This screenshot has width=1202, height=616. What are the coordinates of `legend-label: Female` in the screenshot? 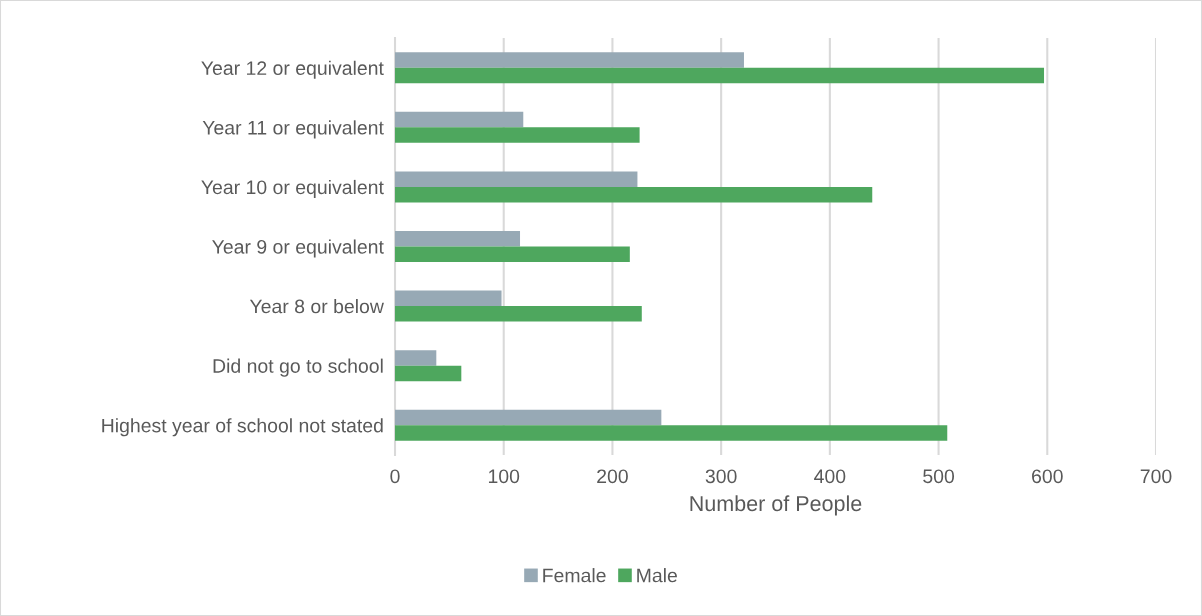 It's located at (574, 575).